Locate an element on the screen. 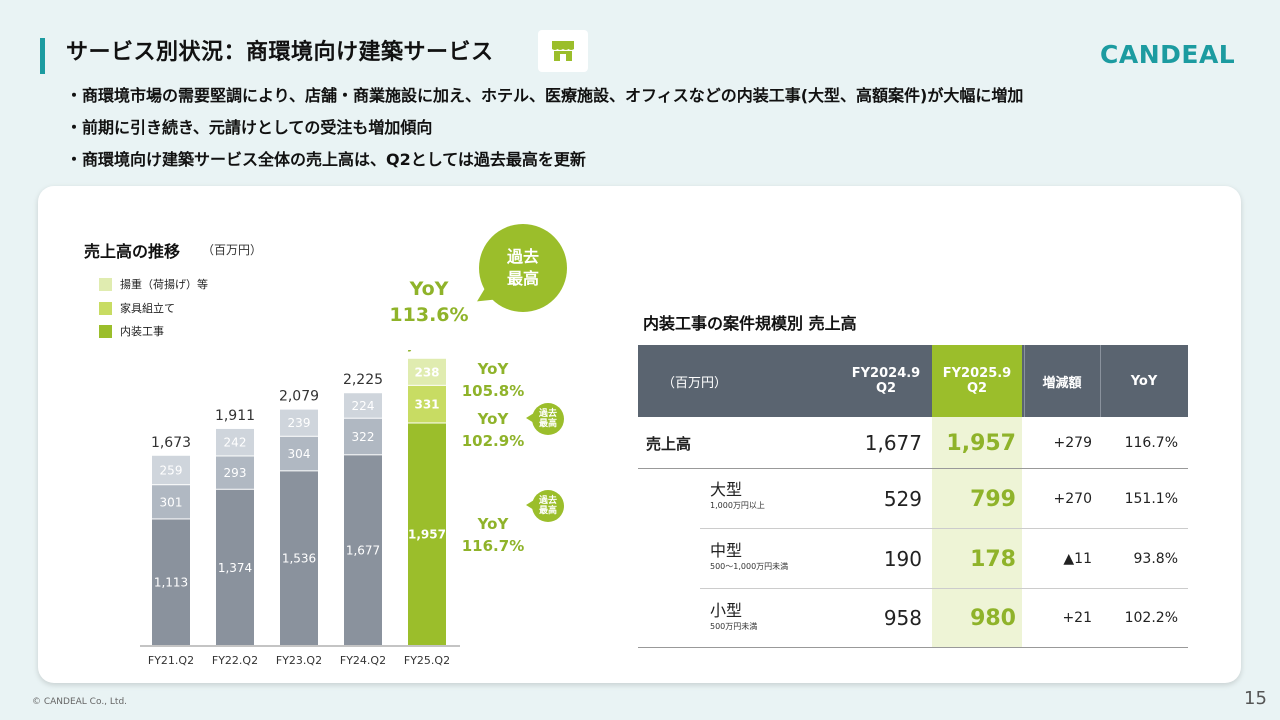 Image resolution: width=1280 pixels, height=720 pixels. cell-fy24: 1,677 is located at coordinates (893, 443).